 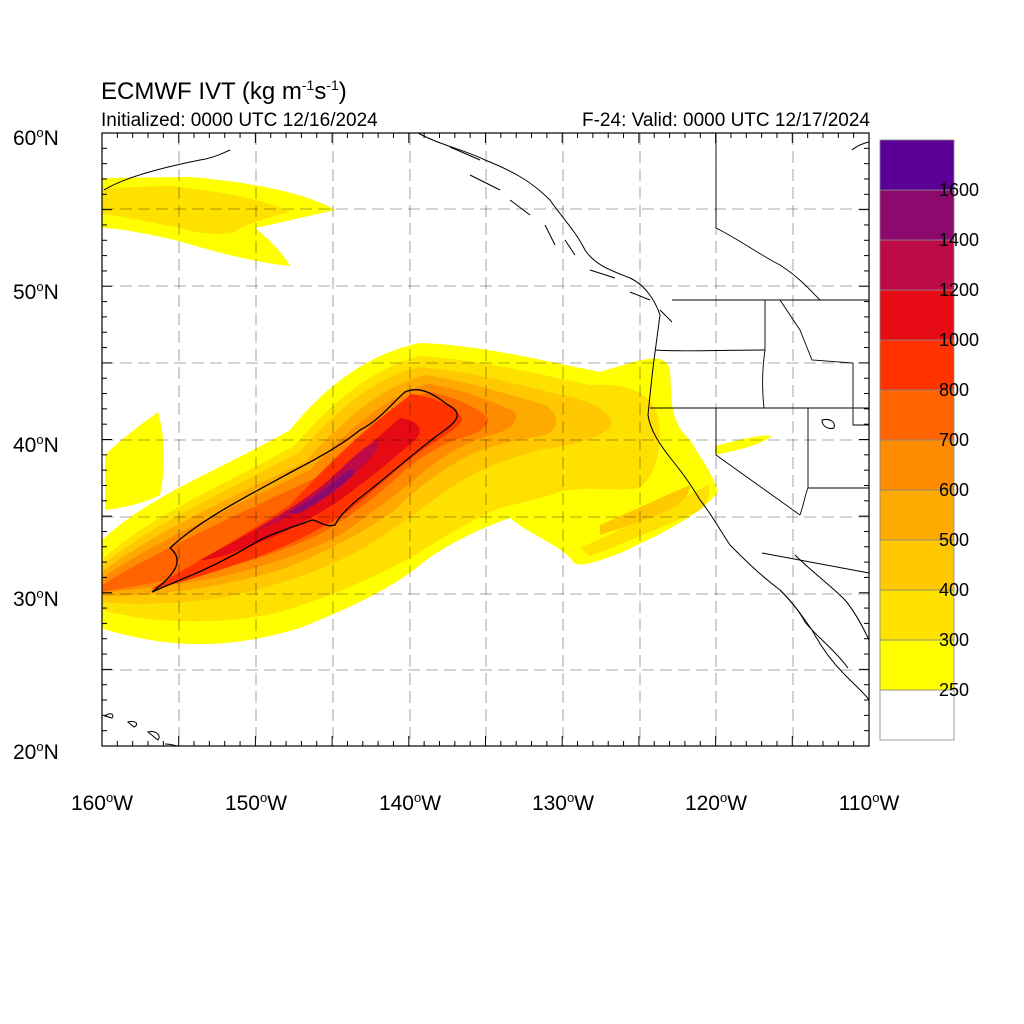 What do you see at coordinates (332, 85) in the screenshot?
I see `title-exponent-2: -1` at bounding box center [332, 85].